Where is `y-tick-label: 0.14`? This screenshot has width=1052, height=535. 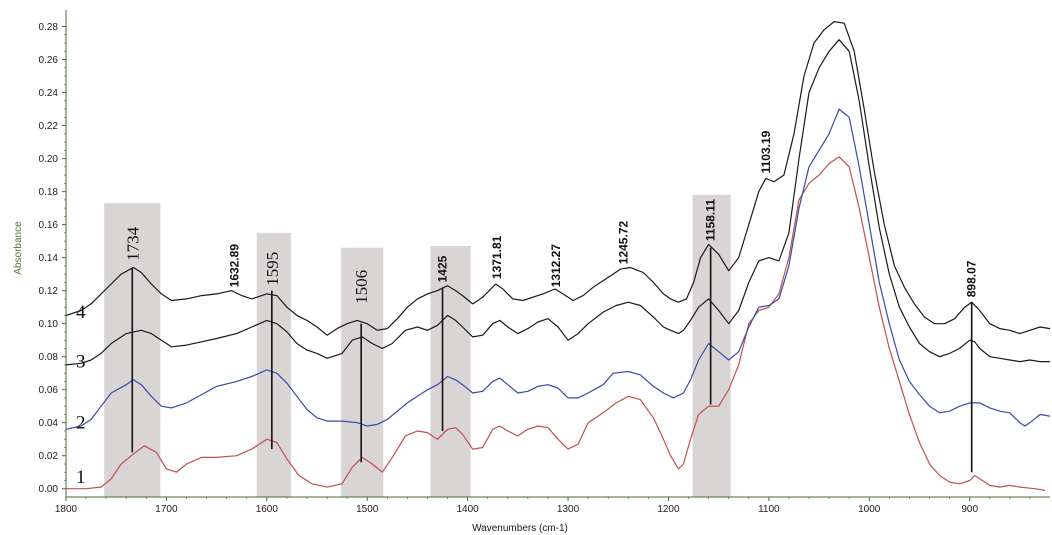
y-tick-label: 0.14 is located at coordinates (49, 258).